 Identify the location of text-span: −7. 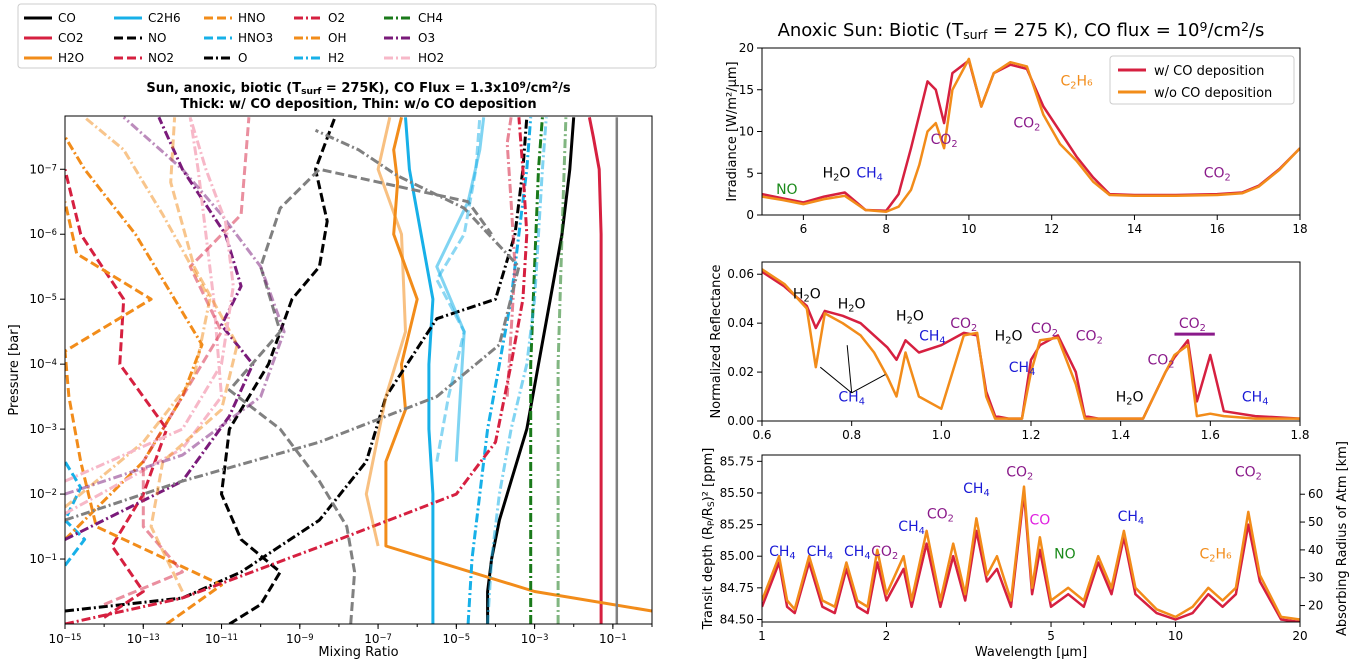
(386, 637).